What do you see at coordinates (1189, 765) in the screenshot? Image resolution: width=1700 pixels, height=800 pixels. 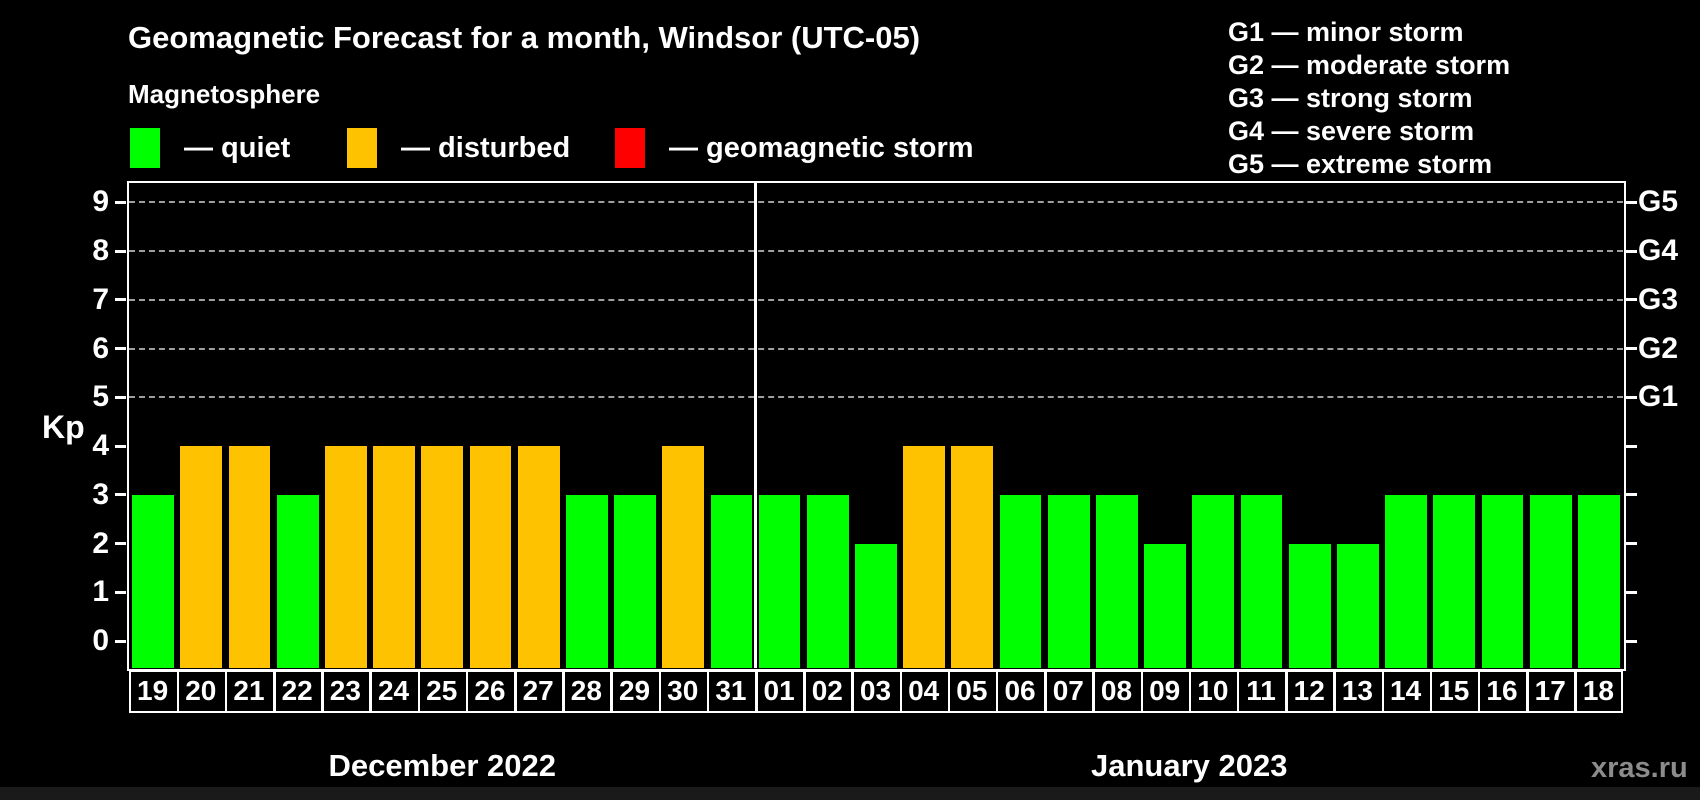 I see `month-label-1: January 2023` at bounding box center [1189, 765].